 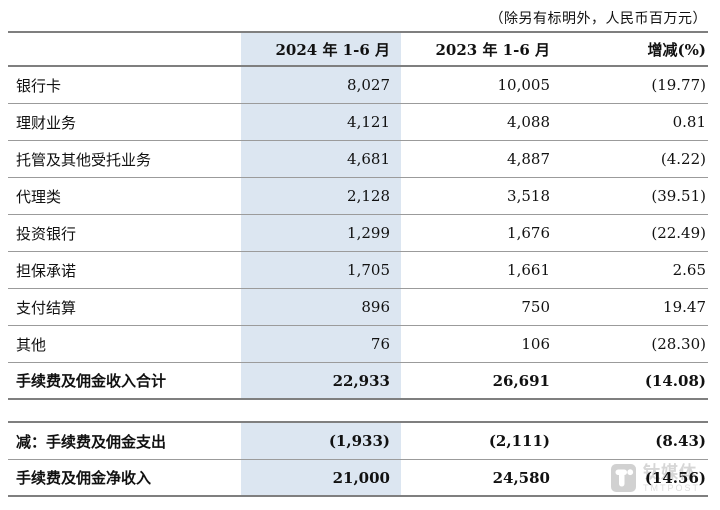 What do you see at coordinates (521, 380) in the screenshot?
I see `value-2023: 26,691` at bounding box center [521, 380].